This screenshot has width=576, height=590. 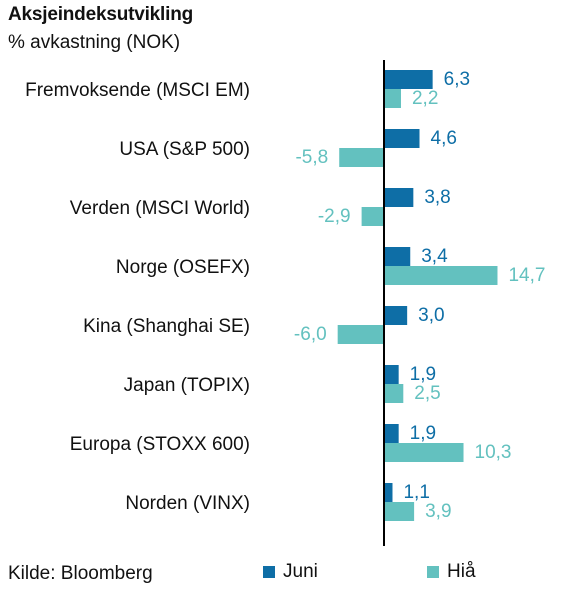 What do you see at coordinates (94, 42) in the screenshot?
I see `chart-subtitle: % avkastning (NOK)` at bounding box center [94, 42].